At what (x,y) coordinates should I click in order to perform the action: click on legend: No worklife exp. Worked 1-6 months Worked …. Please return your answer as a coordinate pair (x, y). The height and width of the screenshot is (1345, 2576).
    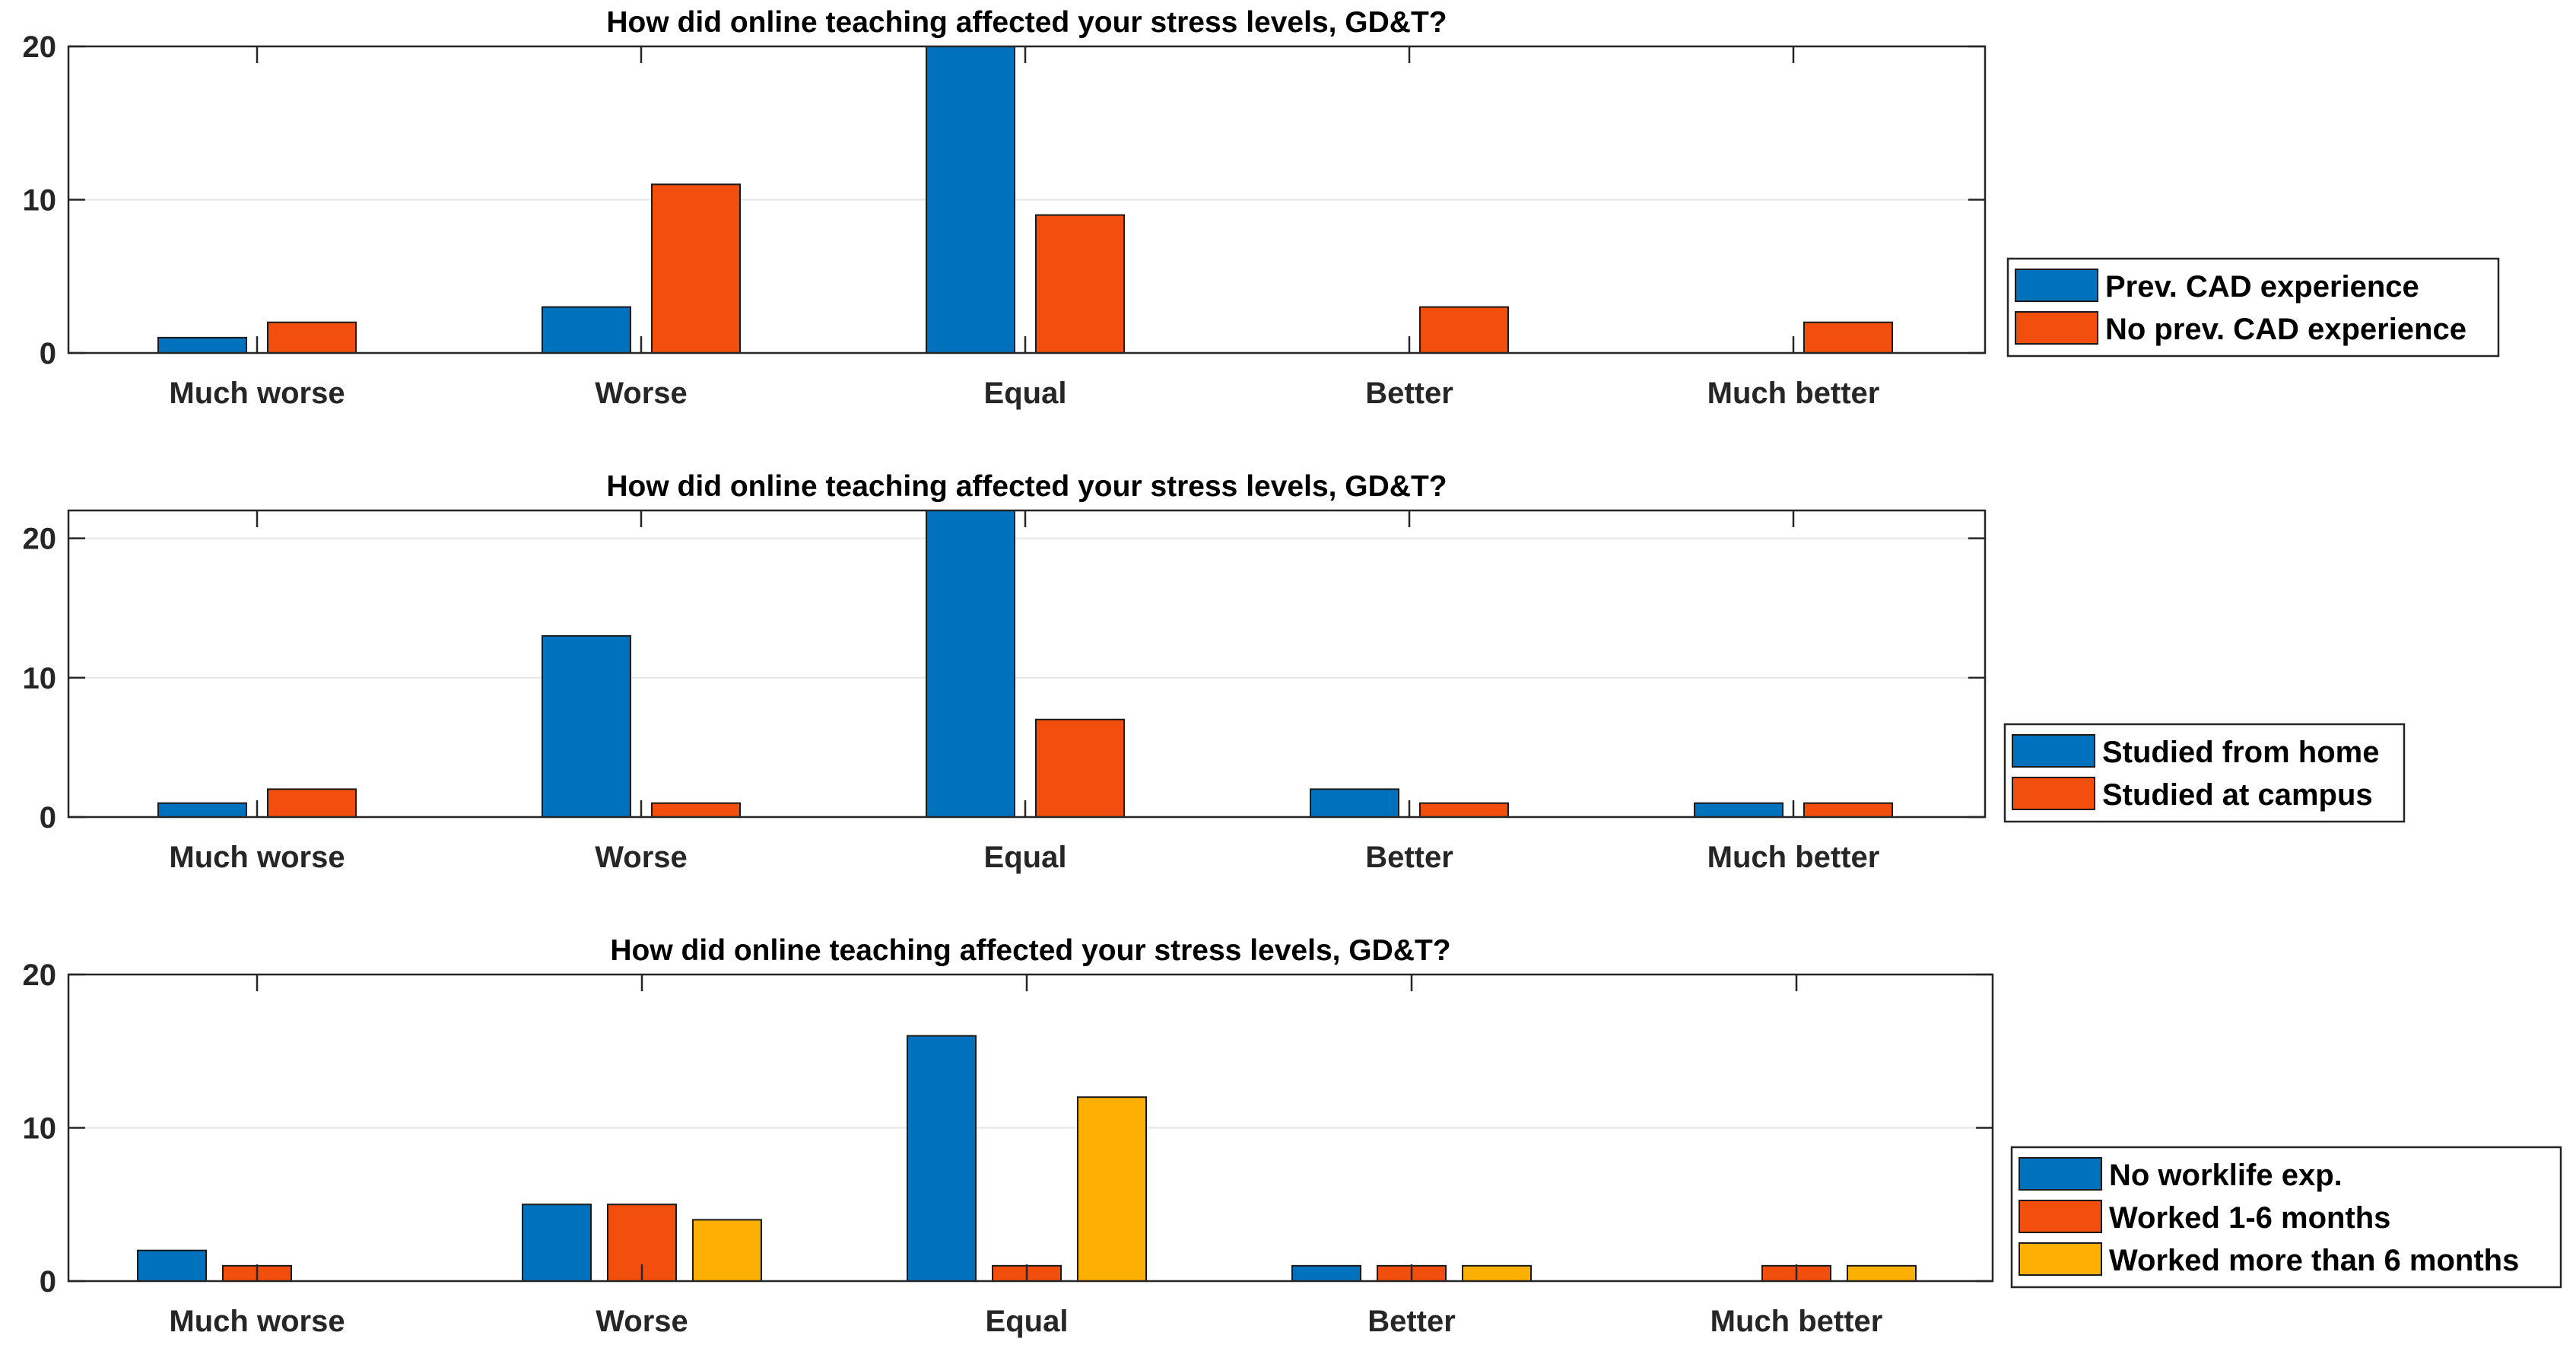
    Looking at the image, I should click on (2286, 1217).